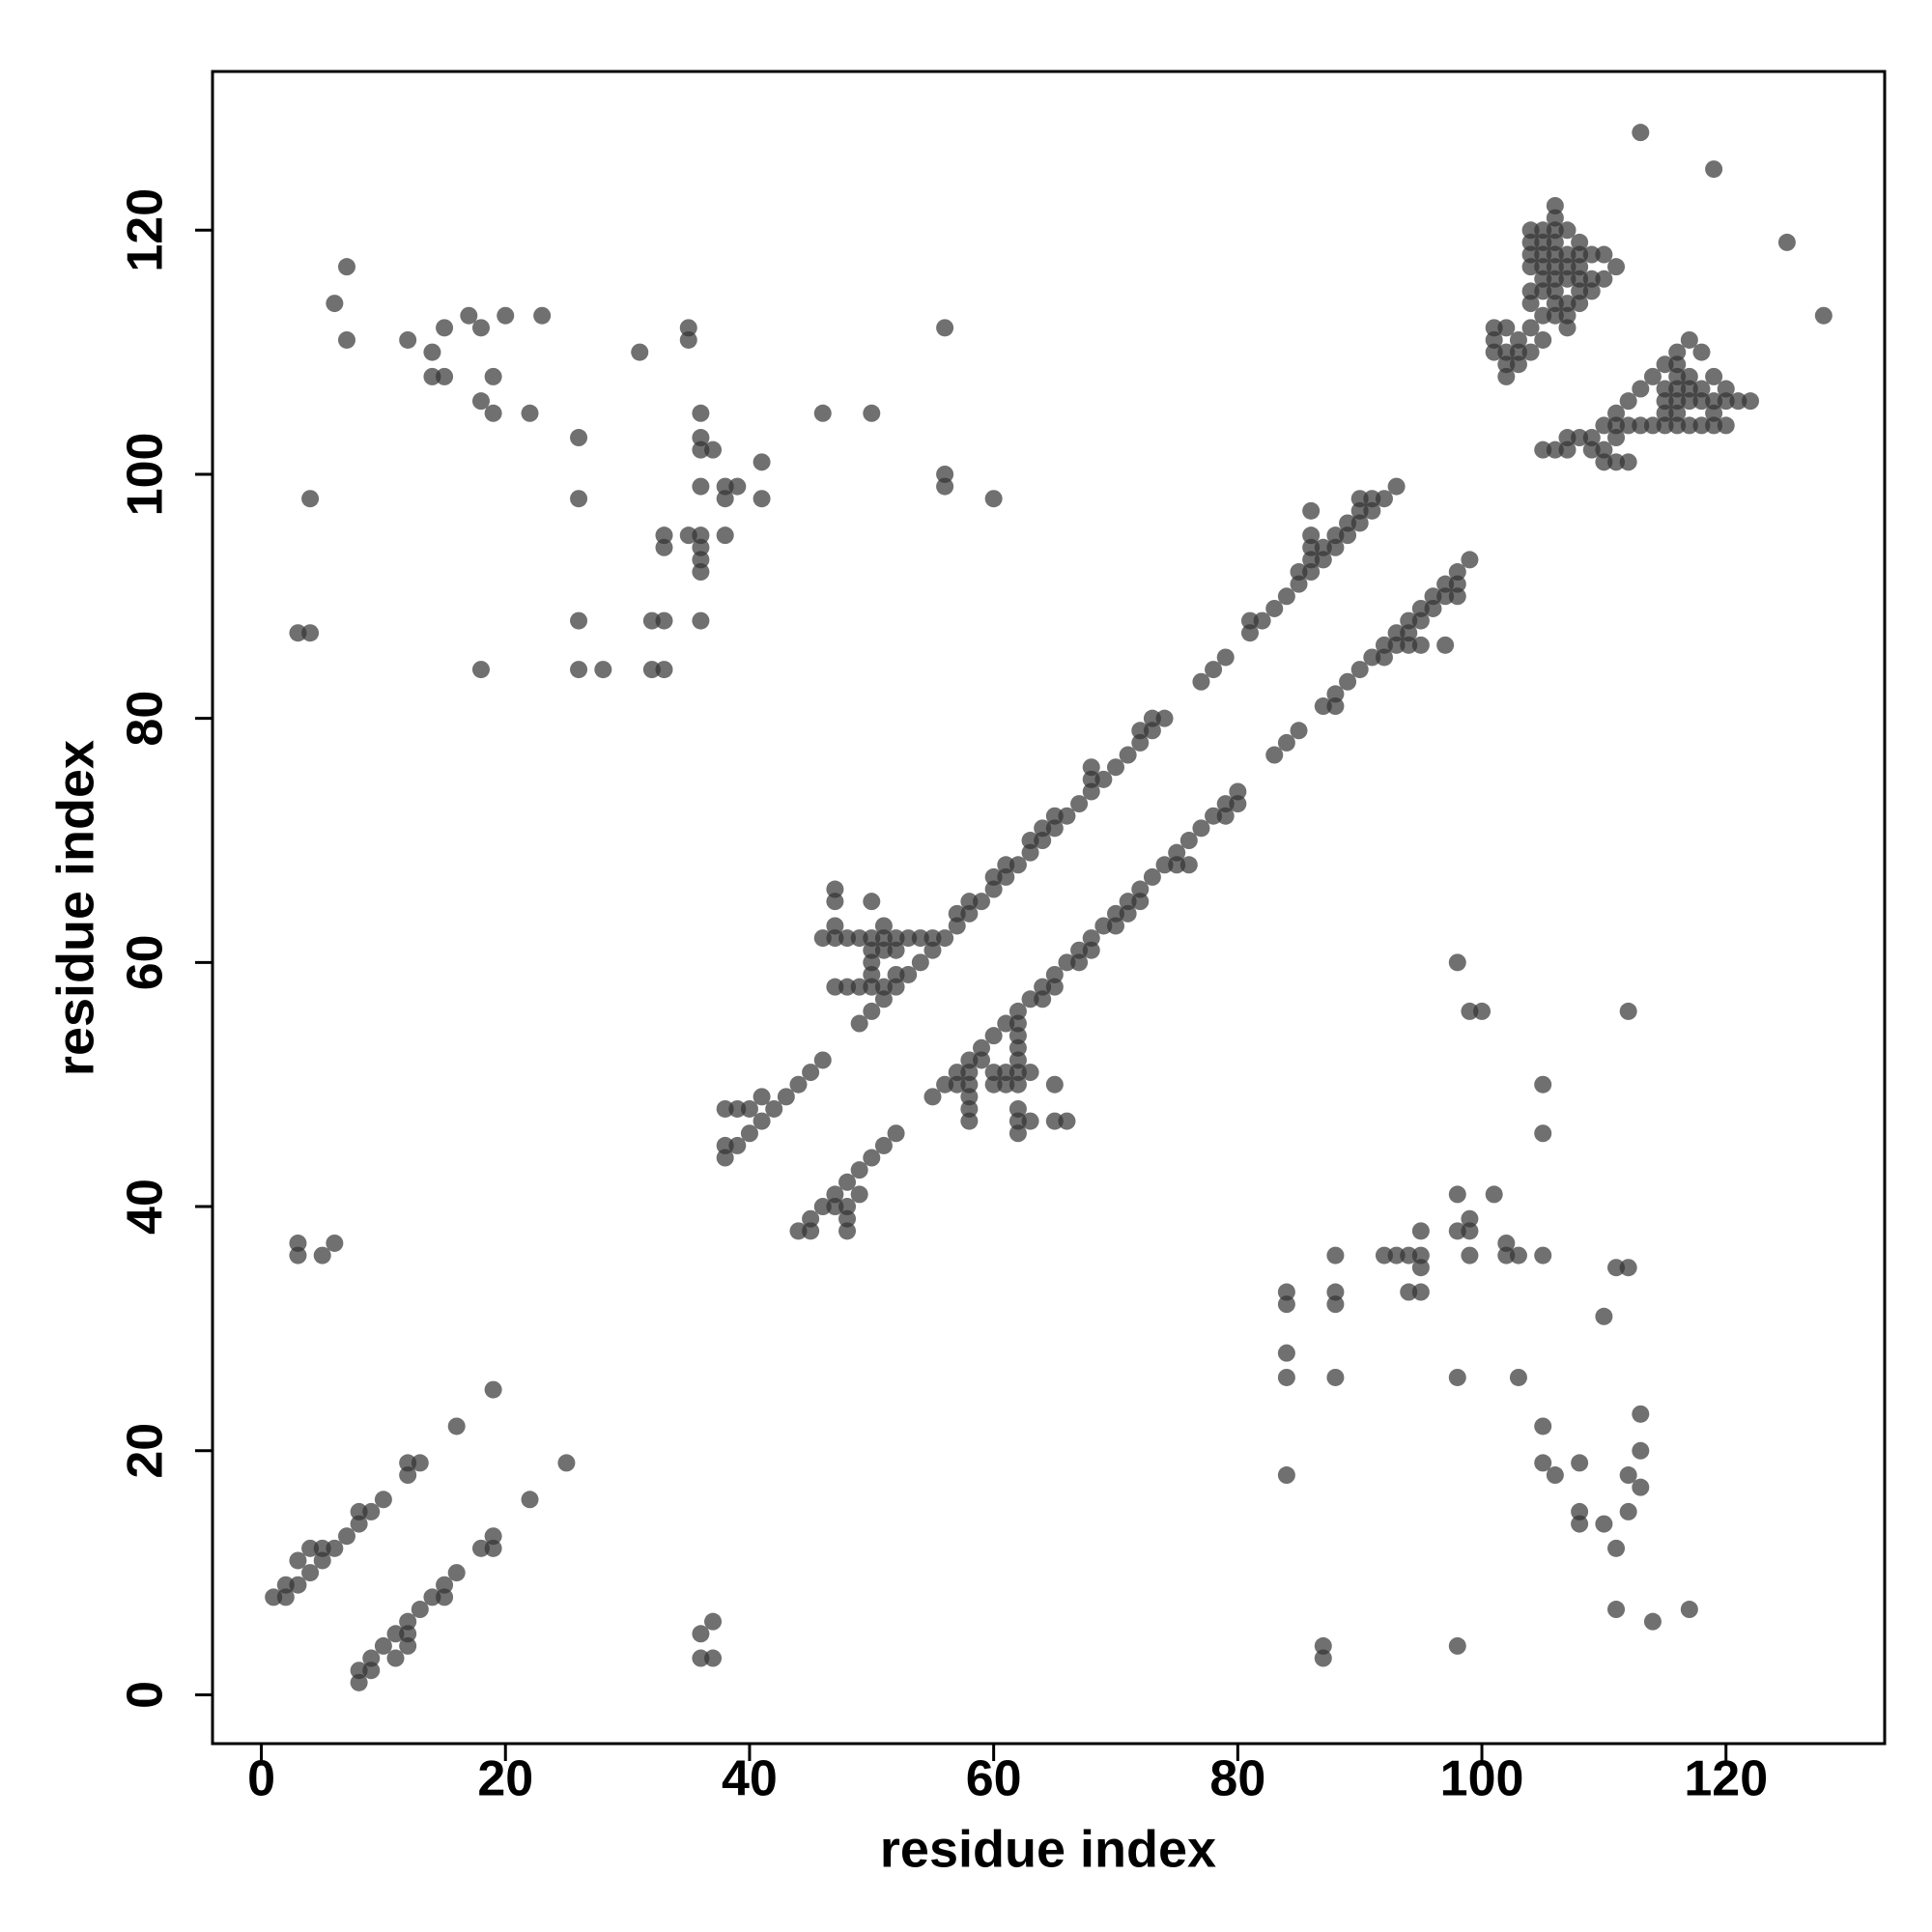  Describe the element at coordinates (261, 1779) in the screenshot. I see `x-tick-label: 0` at that location.